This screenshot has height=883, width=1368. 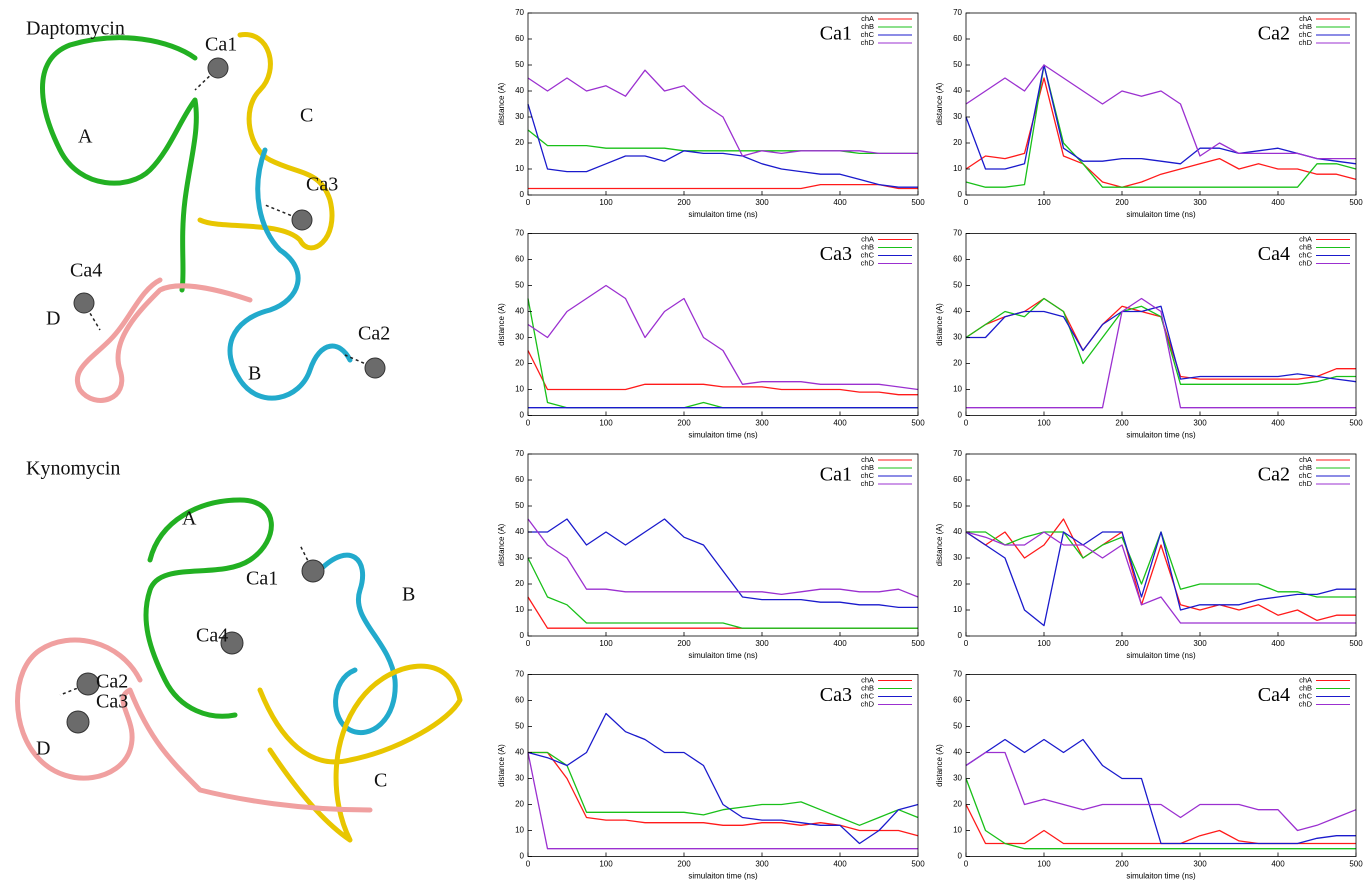 I want to click on structure-label: B, so click(x=408, y=595).